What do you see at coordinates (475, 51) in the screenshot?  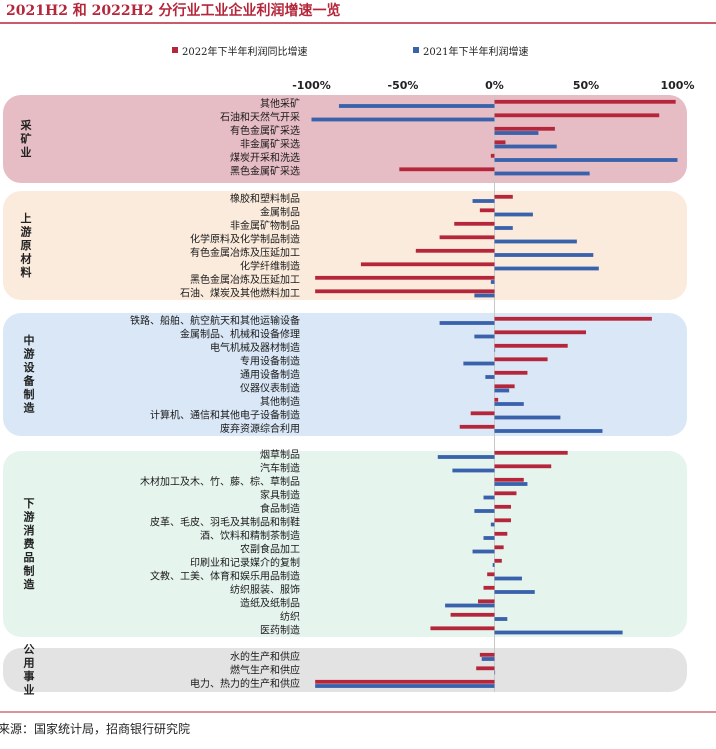 I see `legend-label-2021: 2021年下半年利润增速` at bounding box center [475, 51].